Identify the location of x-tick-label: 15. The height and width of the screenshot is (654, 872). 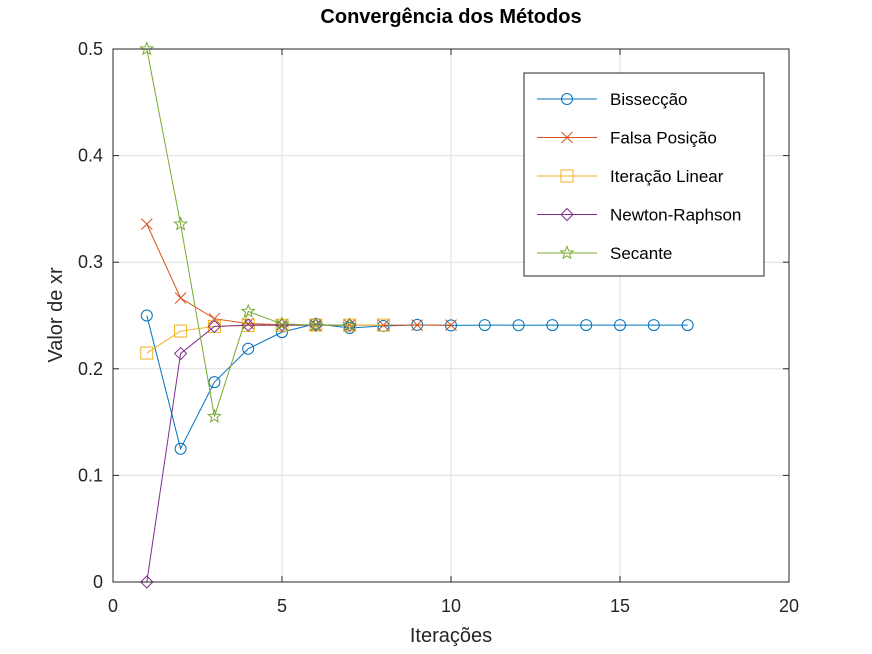
(620, 606).